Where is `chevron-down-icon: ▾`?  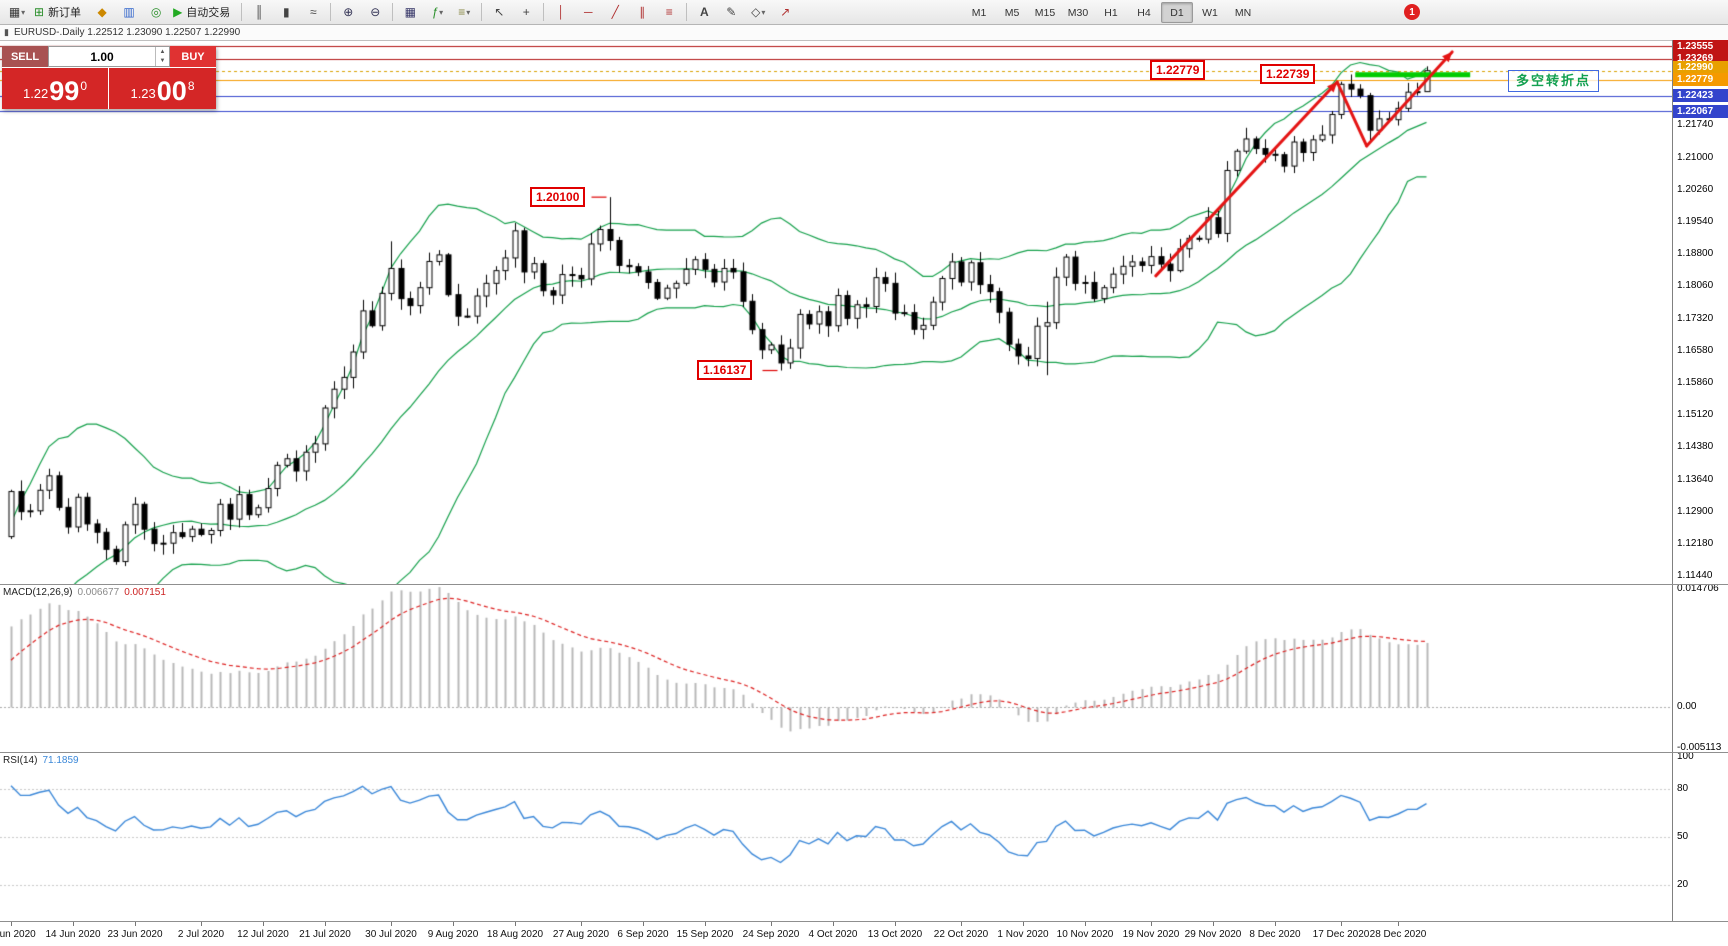 chevron-down-icon: ▾ is located at coordinates (468, 12).